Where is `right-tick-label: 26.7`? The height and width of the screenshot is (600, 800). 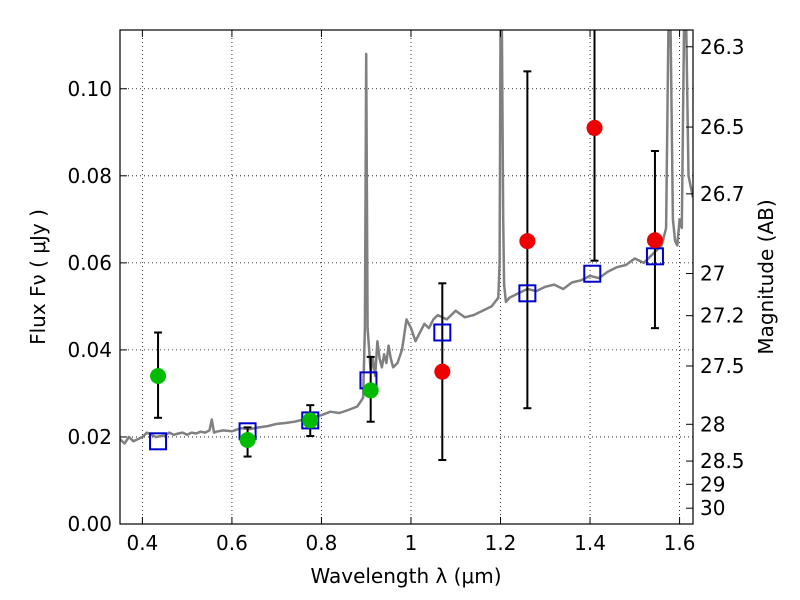 right-tick-label: 26.7 is located at coordinates (722, 194).